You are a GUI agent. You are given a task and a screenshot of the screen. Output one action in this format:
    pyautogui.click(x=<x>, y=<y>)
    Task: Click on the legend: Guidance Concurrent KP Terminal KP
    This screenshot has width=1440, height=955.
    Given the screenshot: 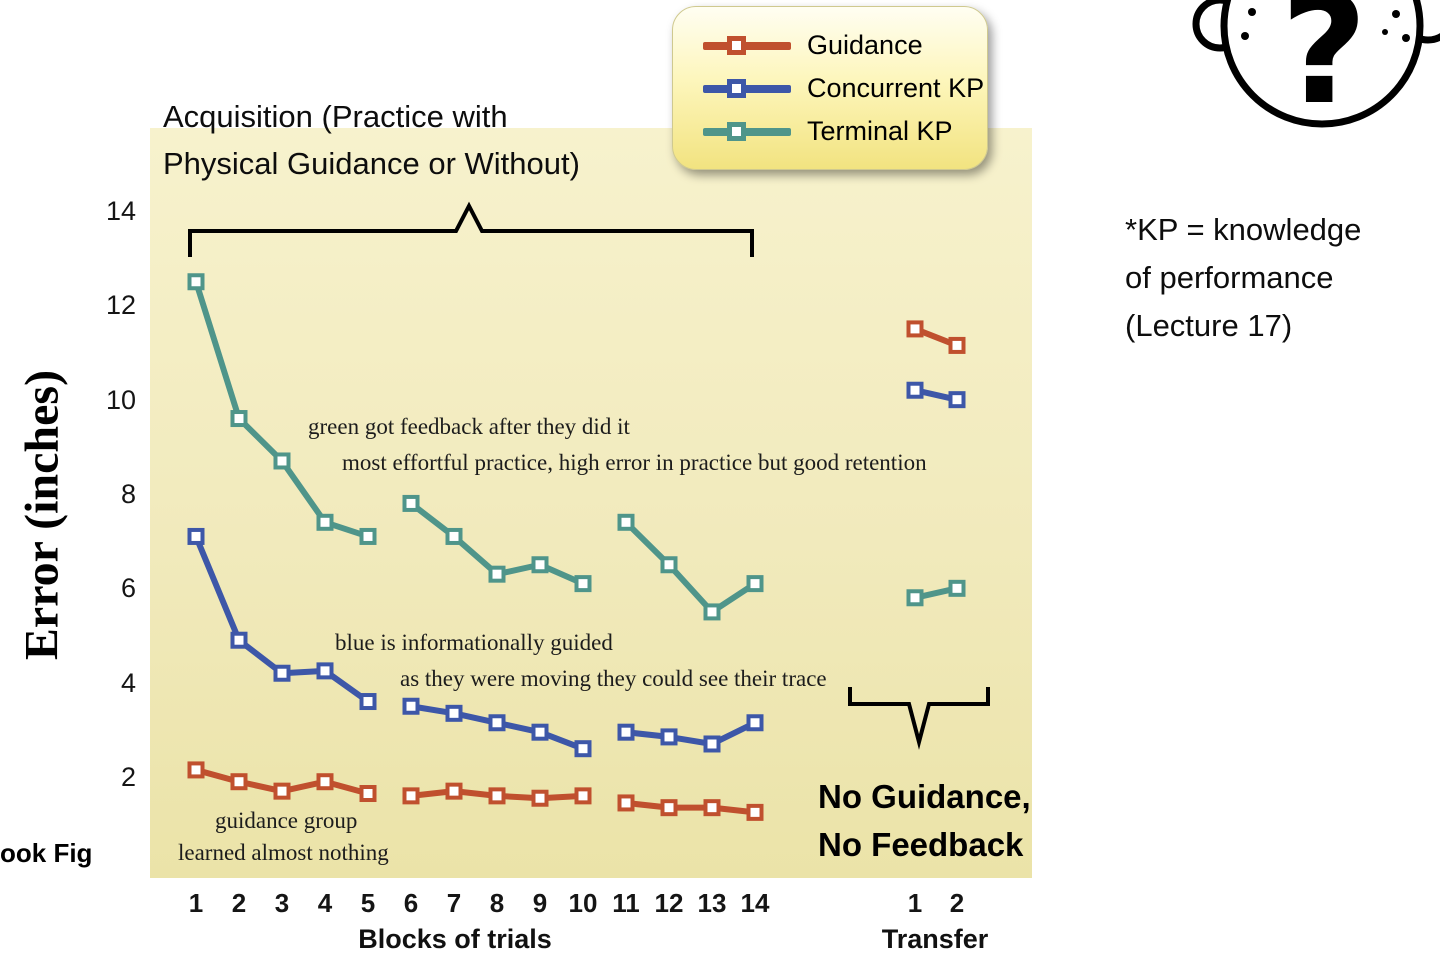 What is the action you would take?
    pyautogui.click(x=830, y=88)
    